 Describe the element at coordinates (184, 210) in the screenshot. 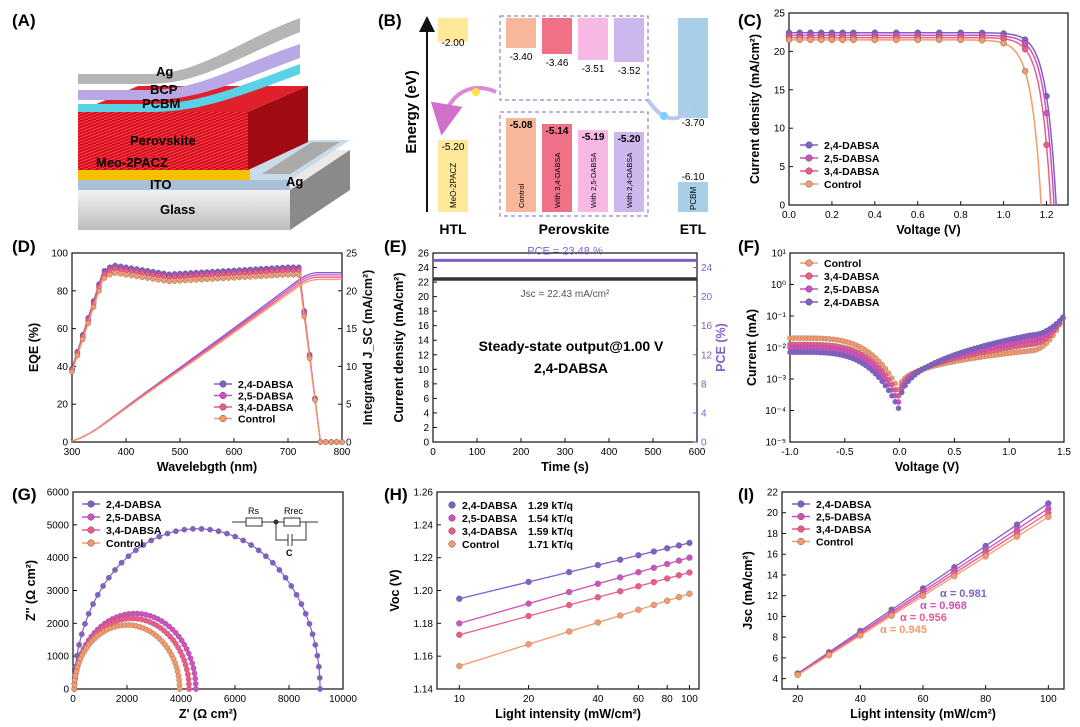

I see `layer-glass-front` at that location.